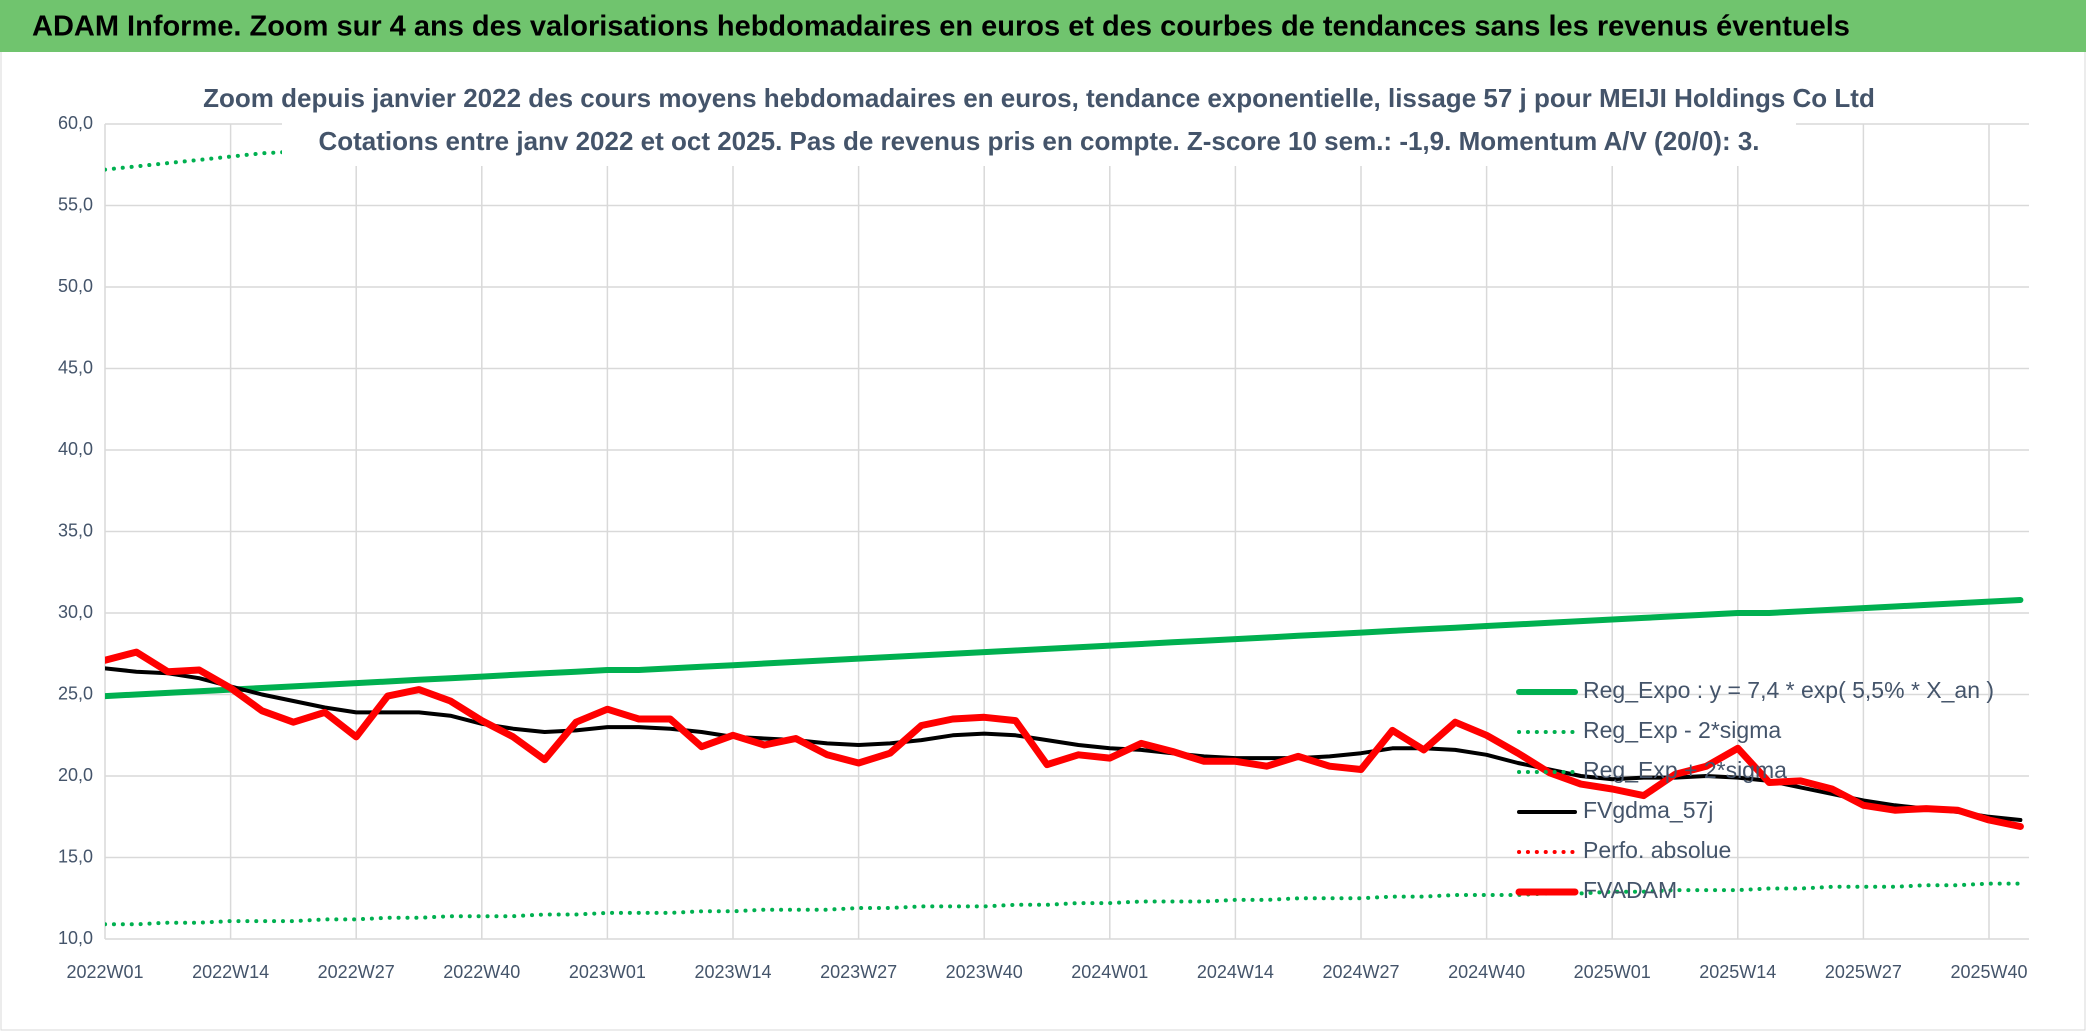 The height and width of the screenshot is (1031, 2086). Describe the element at coordinates (75, 286) in the screenshot. I see `y-tick-label: 50,0` at that location.